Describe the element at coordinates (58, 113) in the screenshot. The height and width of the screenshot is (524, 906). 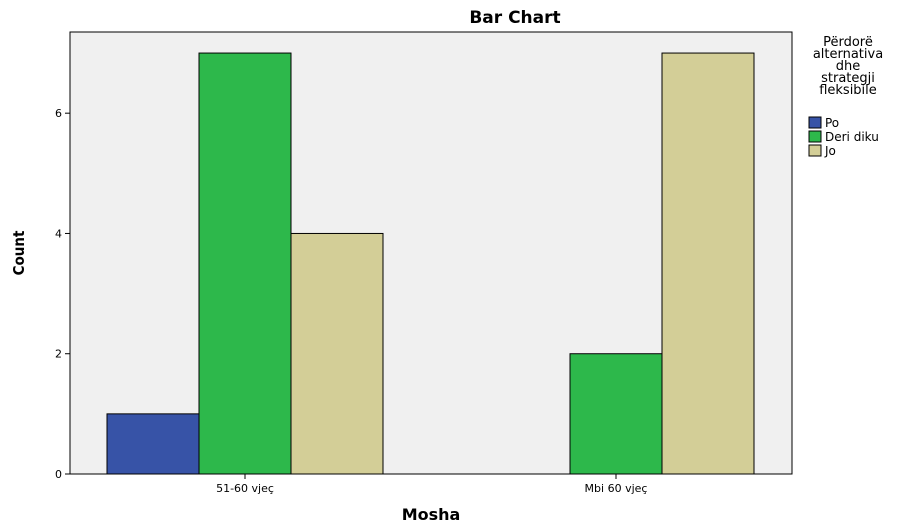
I see `y-tick-label-3: 6` at that location.